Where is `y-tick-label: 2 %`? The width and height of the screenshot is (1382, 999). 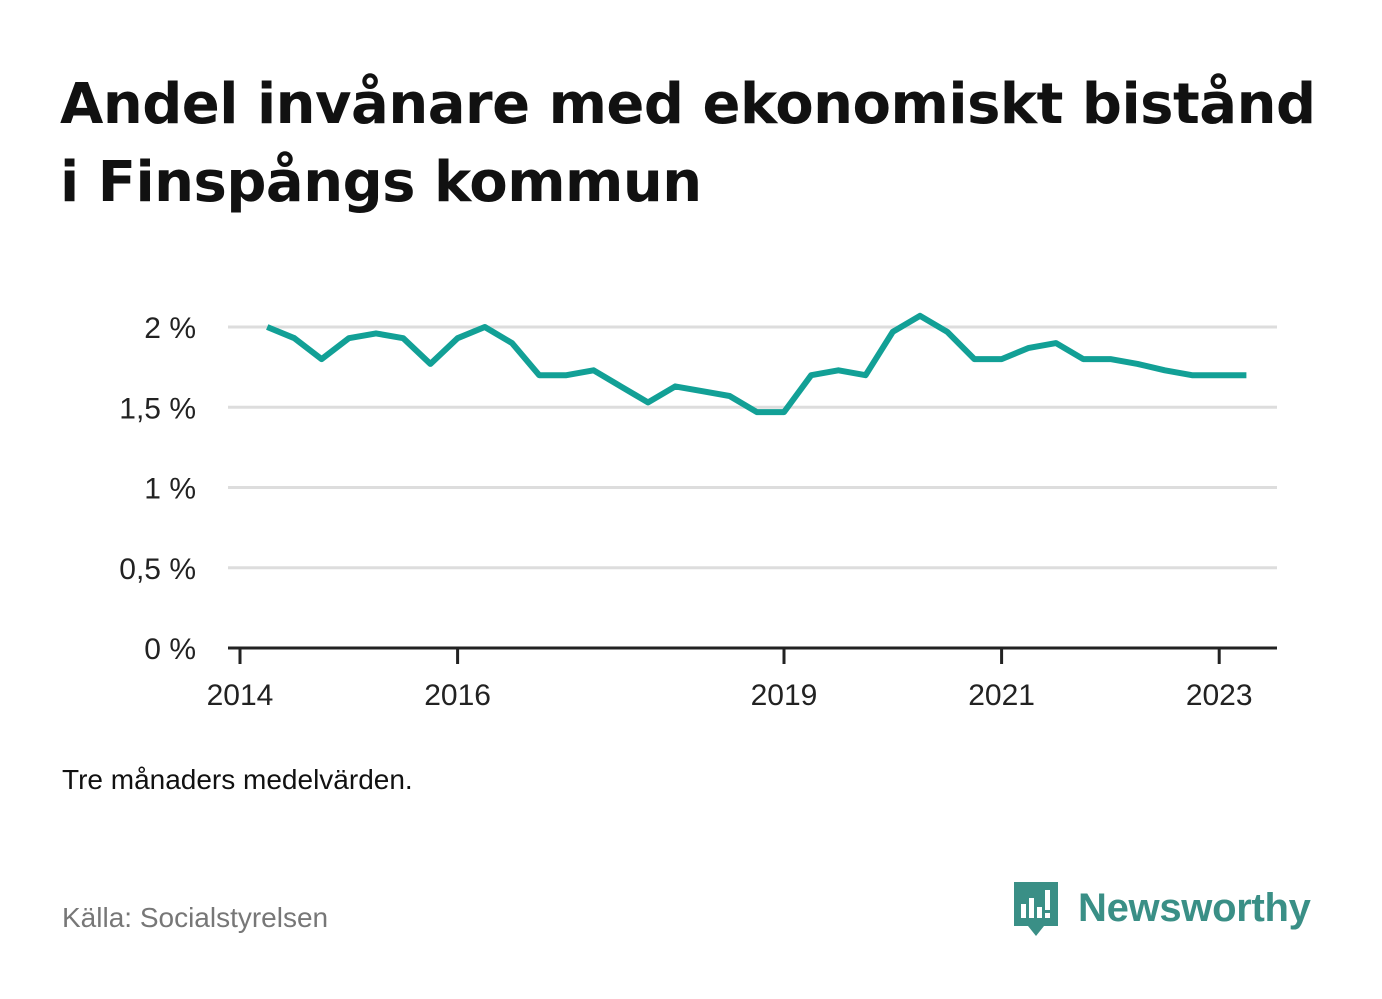 y-tick-label: 2 % is located at coordinates (170, 328).